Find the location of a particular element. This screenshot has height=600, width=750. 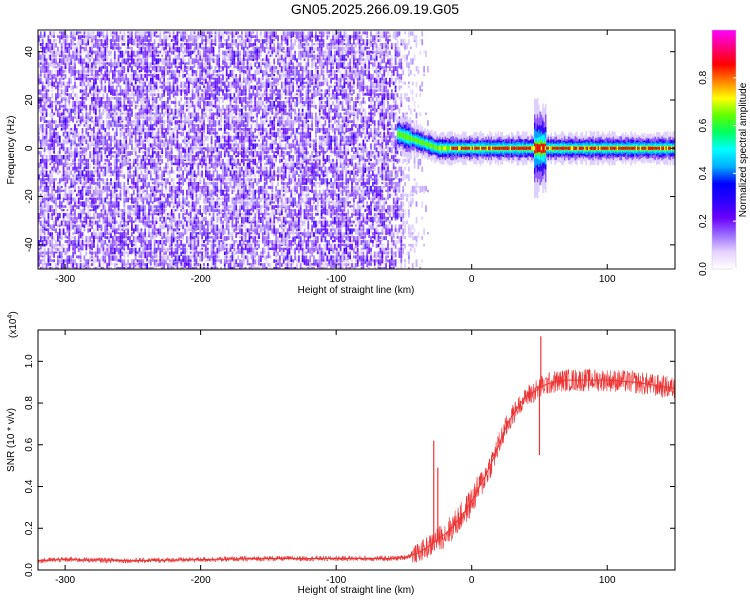

snr-spikes is located at coordinates (487, 439).